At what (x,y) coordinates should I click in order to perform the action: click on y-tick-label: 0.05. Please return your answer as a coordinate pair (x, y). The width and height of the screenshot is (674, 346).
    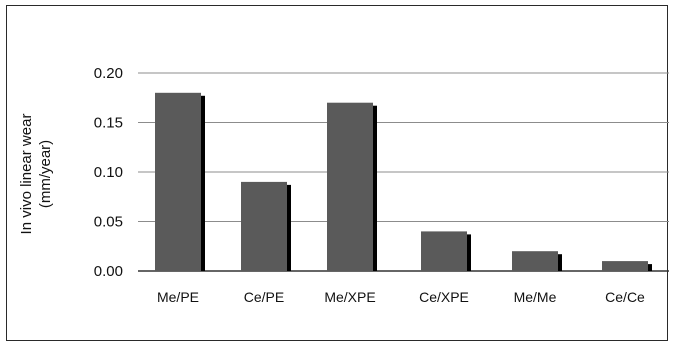
    Looking at the image, I should click on (108, 222).